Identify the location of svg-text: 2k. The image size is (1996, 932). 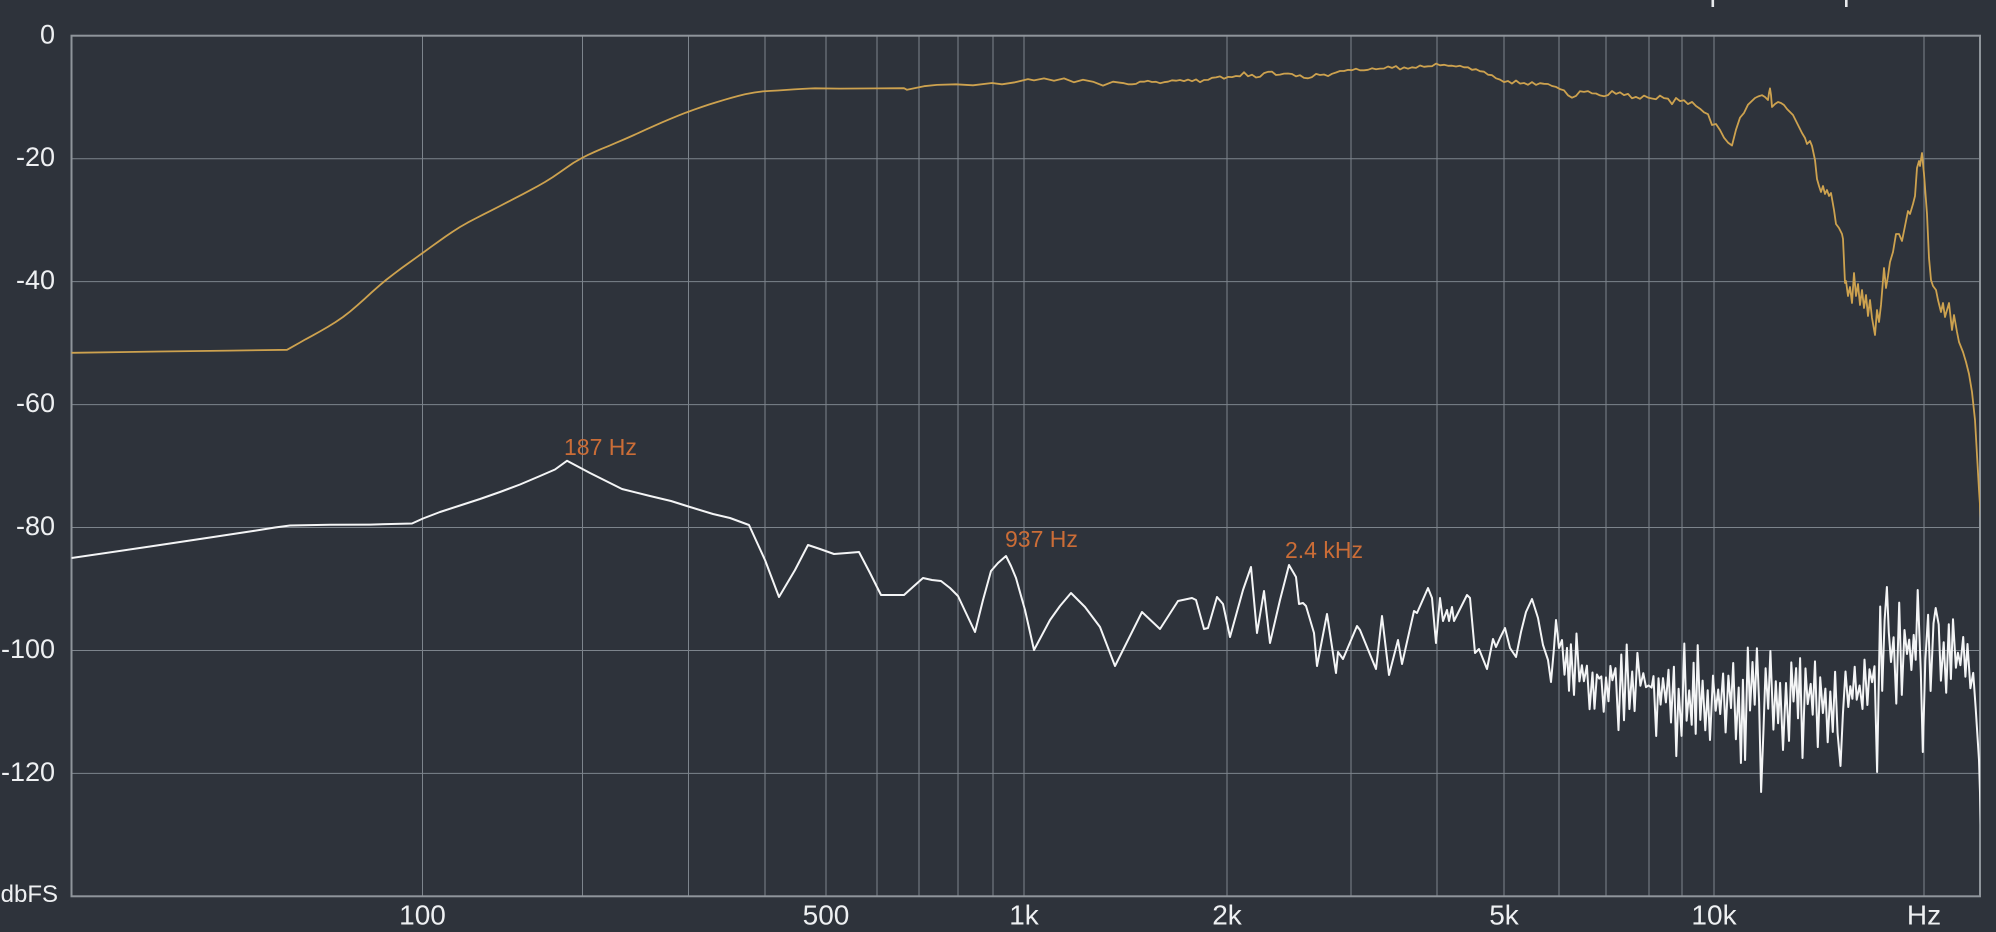
(1227, 915).